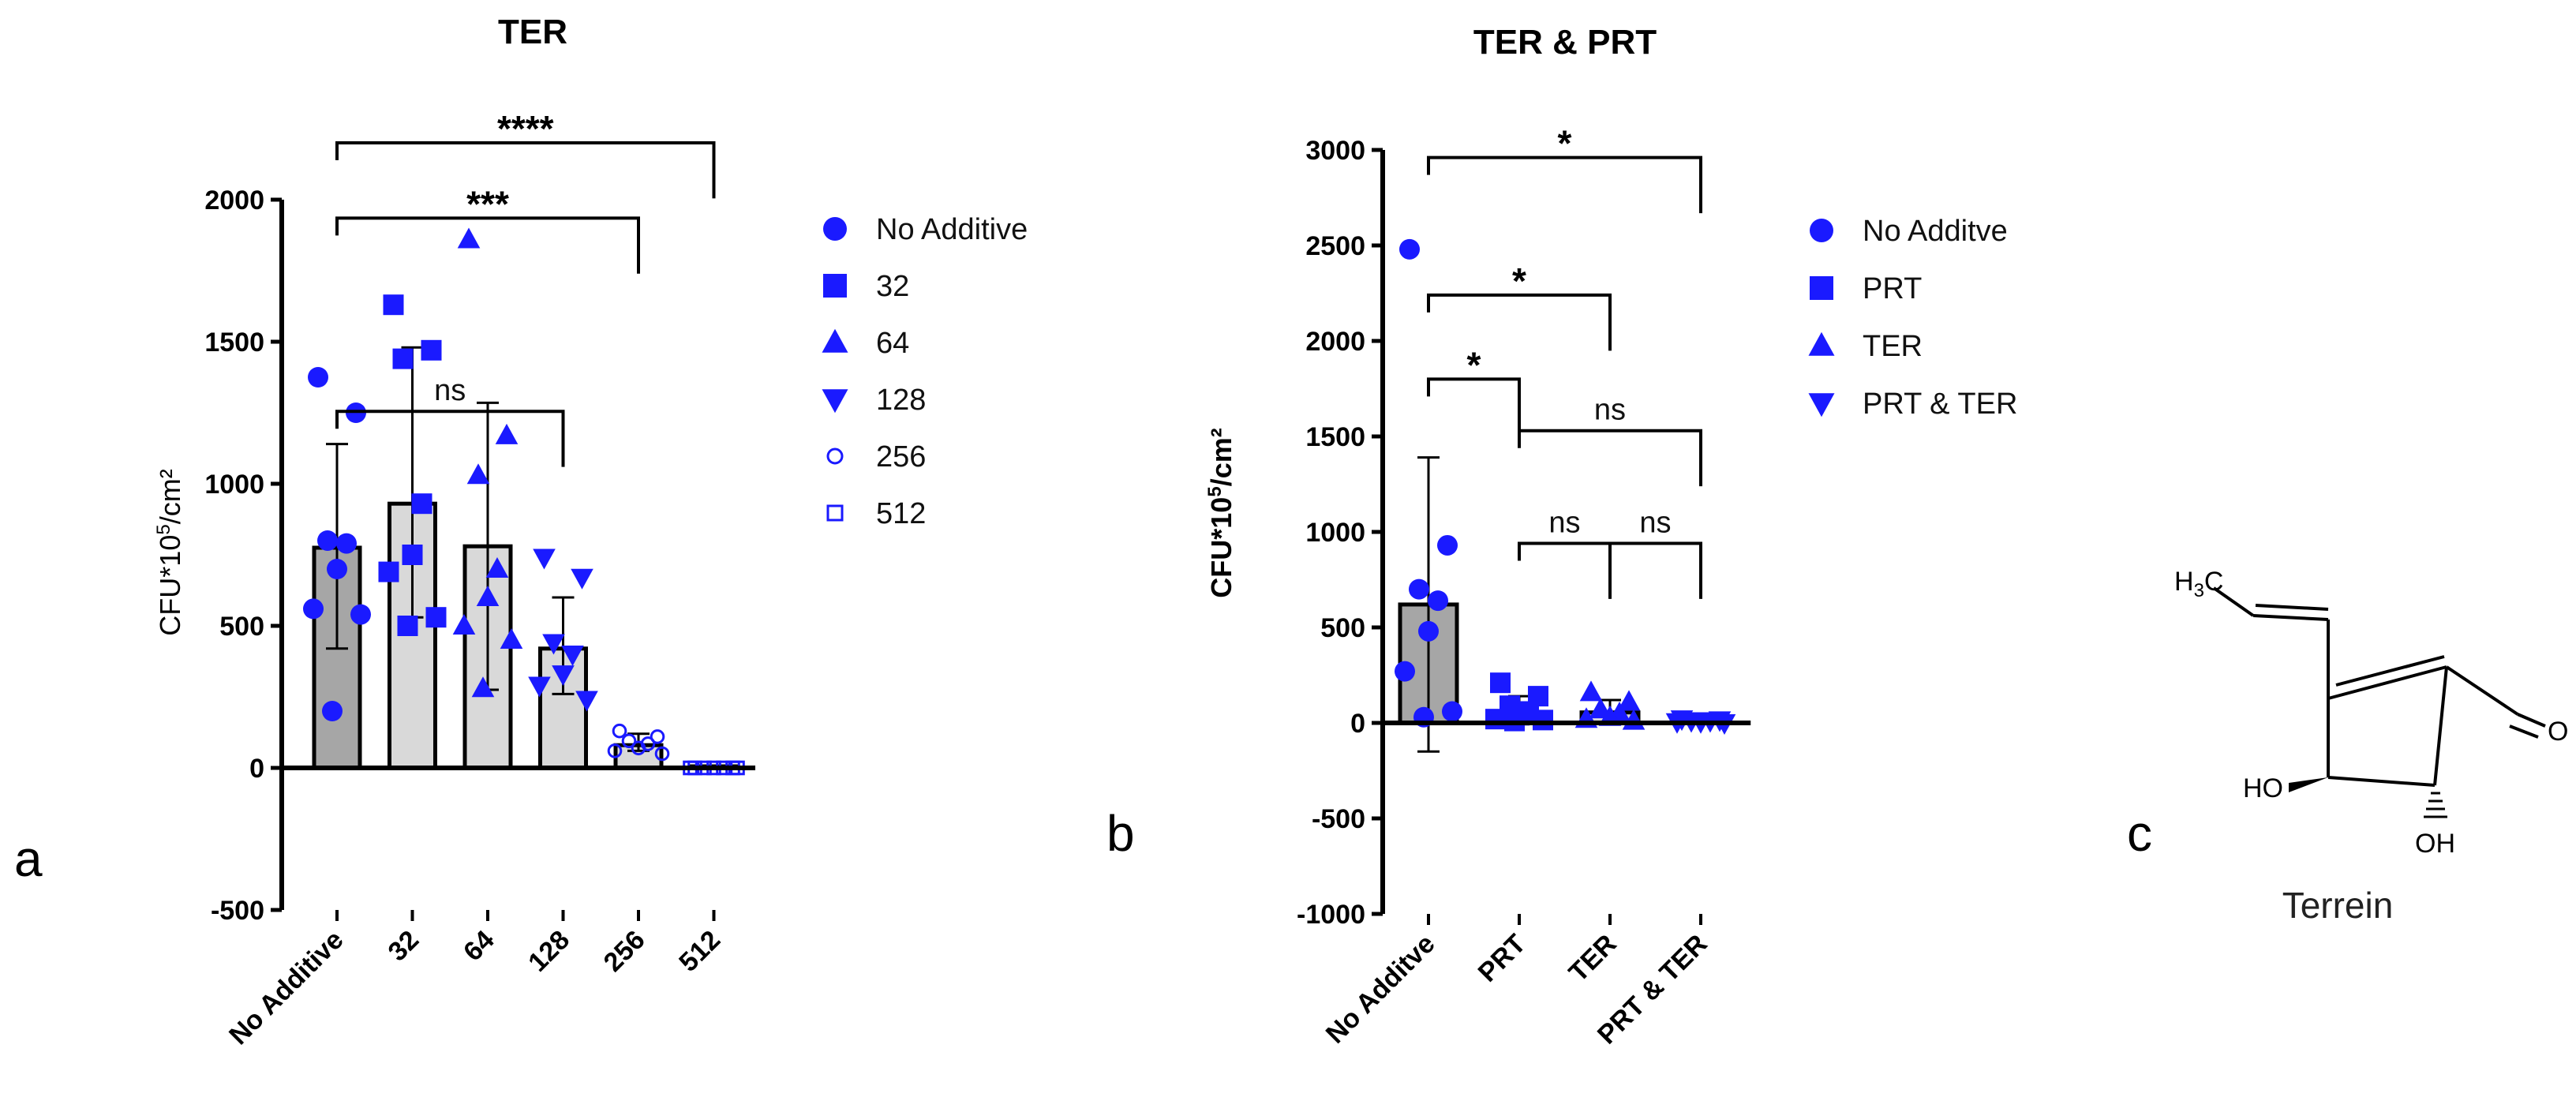 The width and height of the screenshot is (2576, 1097). What do you see at coordinates (1221, 512) in the screenshot?
I see `panel-b-y-axis-label: CFU*105/cm²` at bounding box center [1221, 512].